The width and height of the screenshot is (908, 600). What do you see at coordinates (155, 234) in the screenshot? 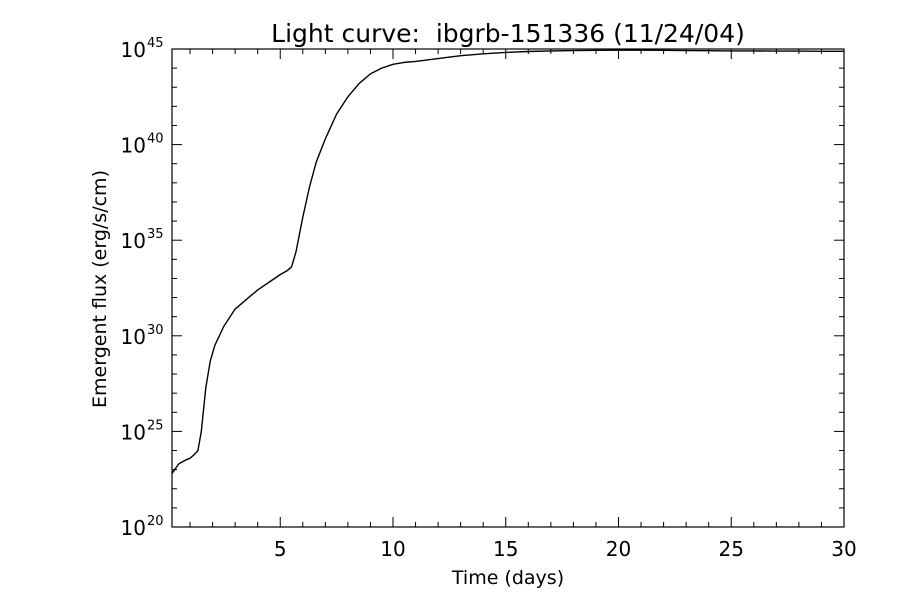
I see `y-tick-exponent: 35` at bounding box center [155, 234].